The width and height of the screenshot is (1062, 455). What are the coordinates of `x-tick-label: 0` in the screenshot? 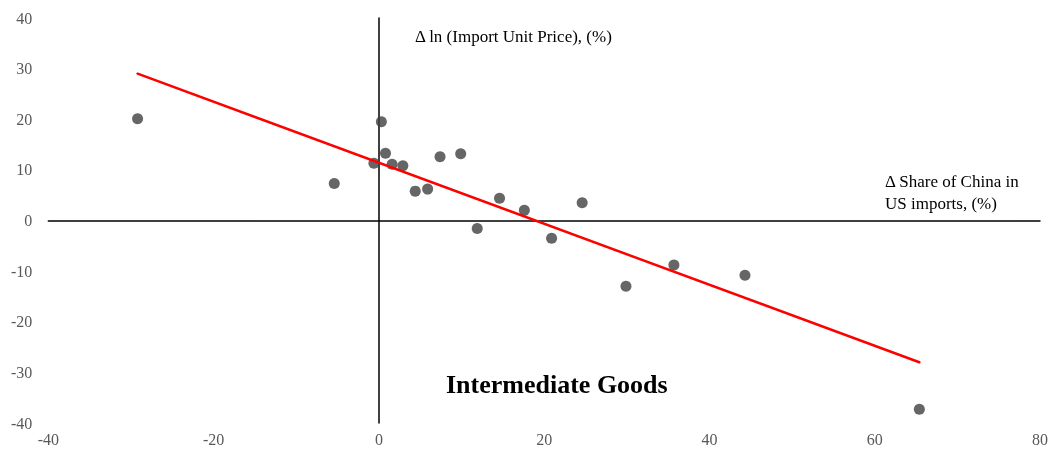 It's located at (378, 439).